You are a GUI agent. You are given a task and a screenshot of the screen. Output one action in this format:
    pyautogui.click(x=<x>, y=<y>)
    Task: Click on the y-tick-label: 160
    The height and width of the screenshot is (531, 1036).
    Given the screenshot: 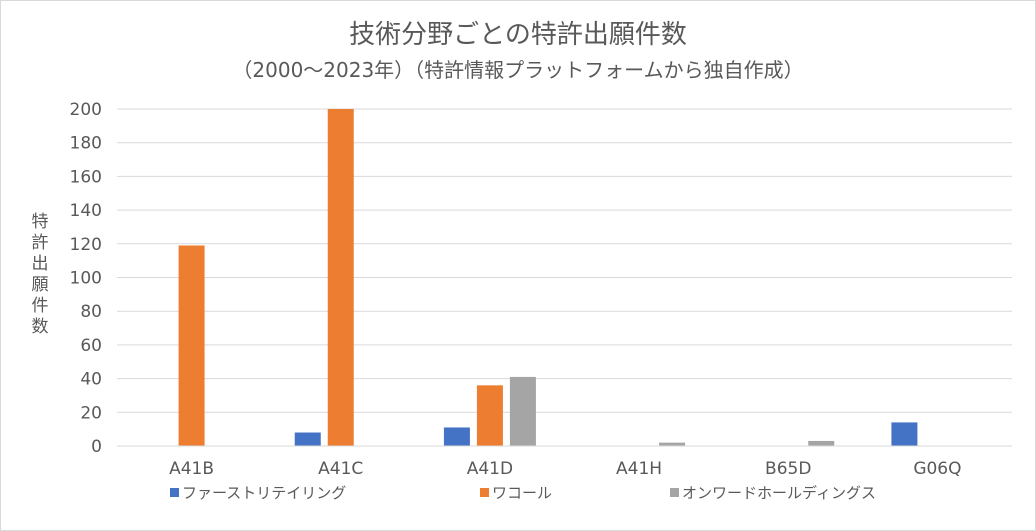 What is the action you would take?
    pyautogui.click(x=86, y=177)
    